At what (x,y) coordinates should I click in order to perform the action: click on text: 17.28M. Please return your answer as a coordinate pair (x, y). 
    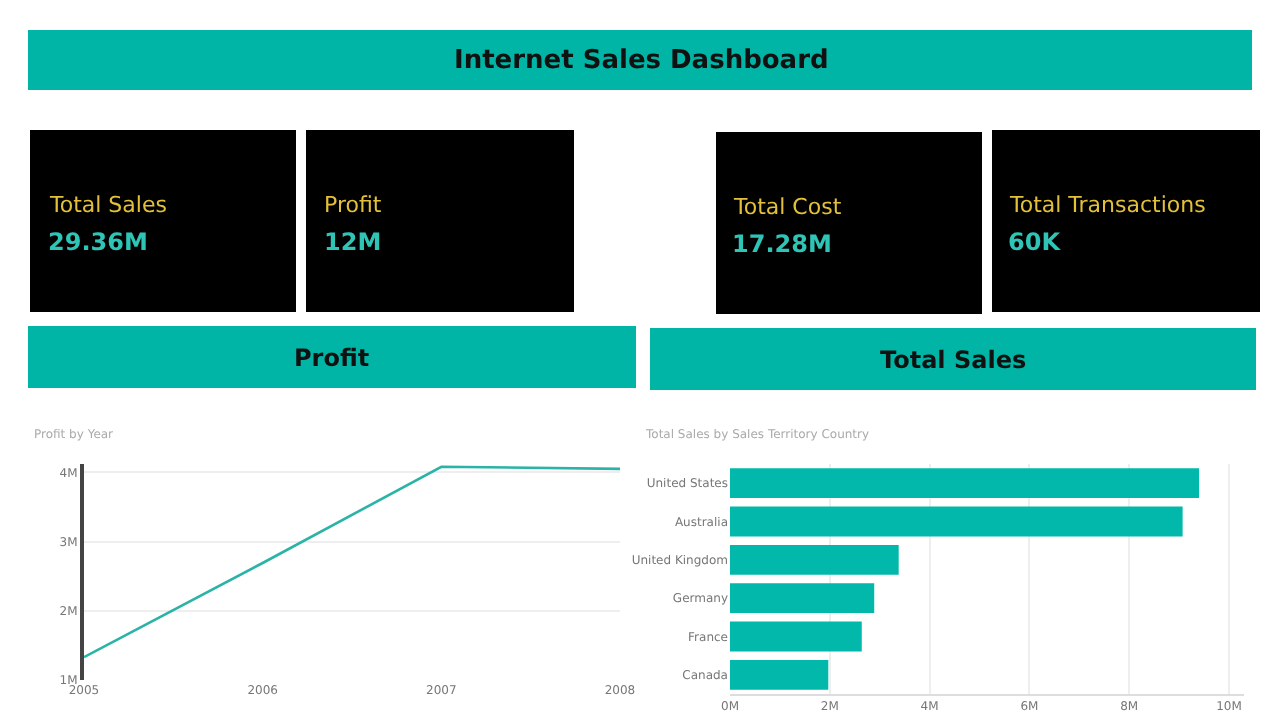
    Looking at the image, I should click on (782, 244).